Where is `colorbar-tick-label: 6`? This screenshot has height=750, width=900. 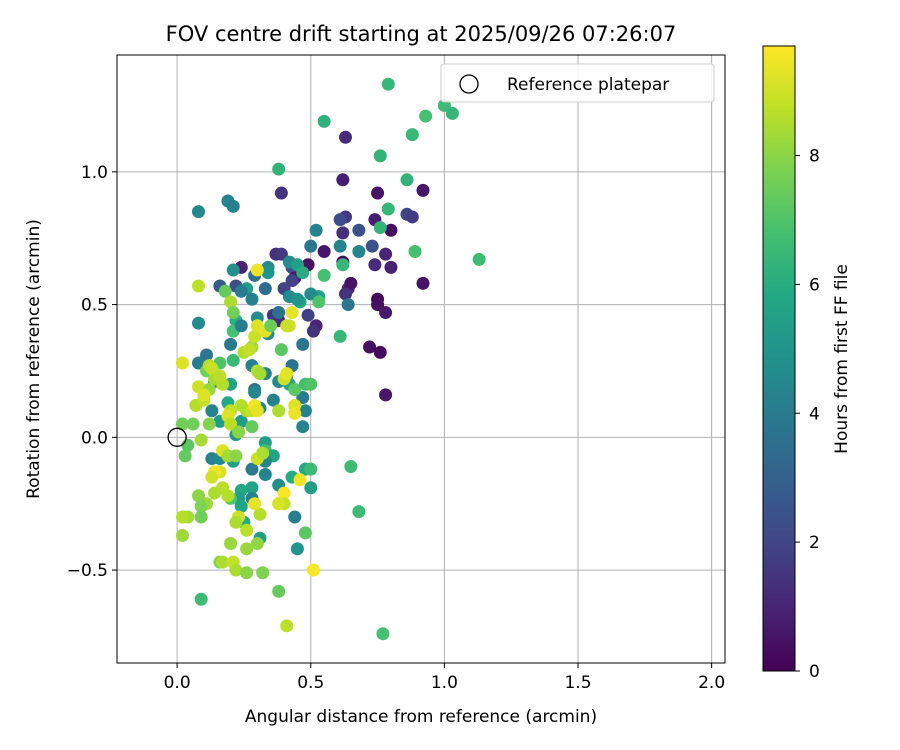 colorbar-tick-label: 6 is located at coordinates (814, 285).